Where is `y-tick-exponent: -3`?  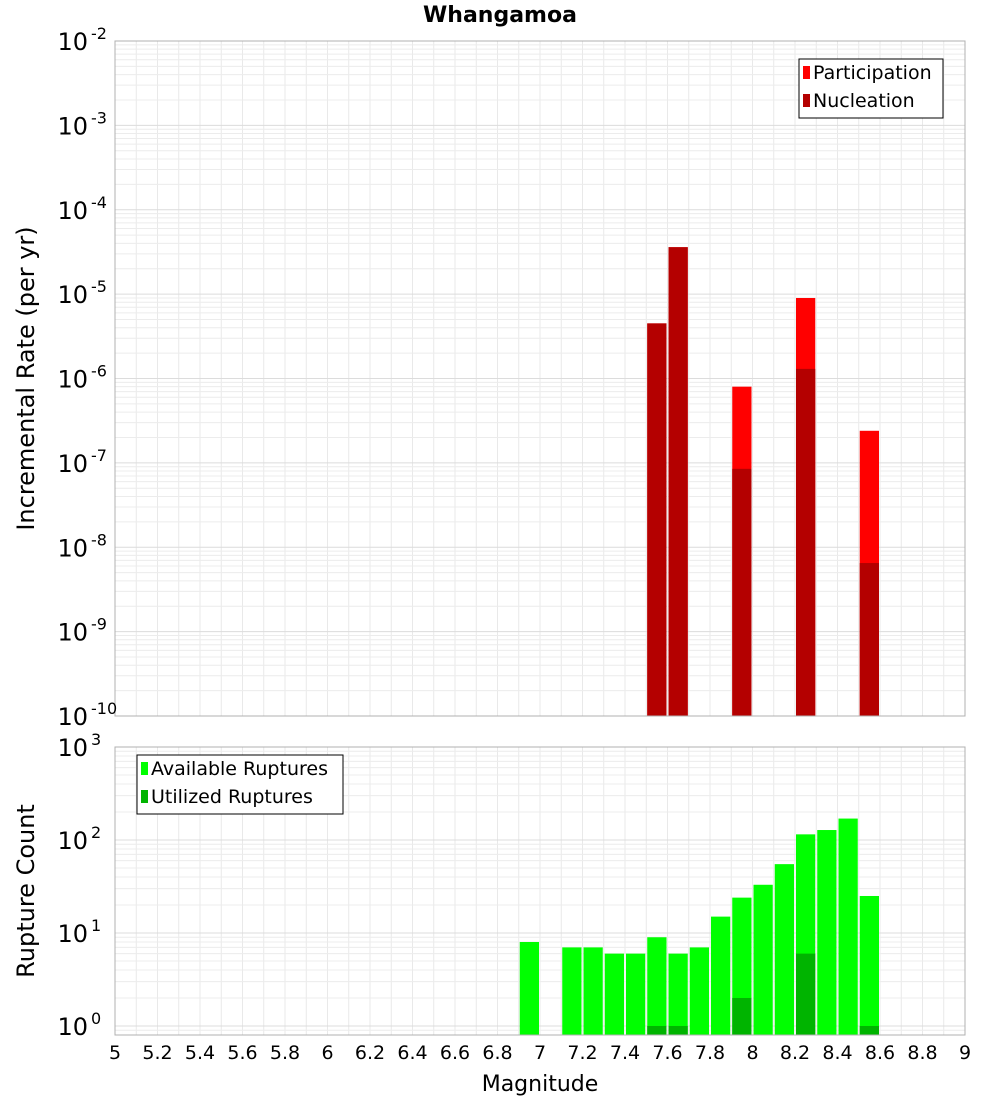
y-tick-exponent: -3 is located at coordinates (99, 117).